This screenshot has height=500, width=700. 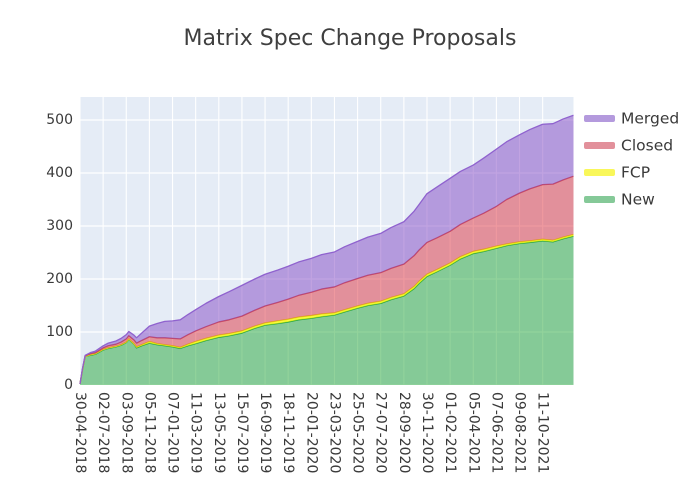 What do you see at coordinates (473, 432) in the screenshot?
I see `x-tick-label: 05-04-2021` at bounding box center [473, 432].